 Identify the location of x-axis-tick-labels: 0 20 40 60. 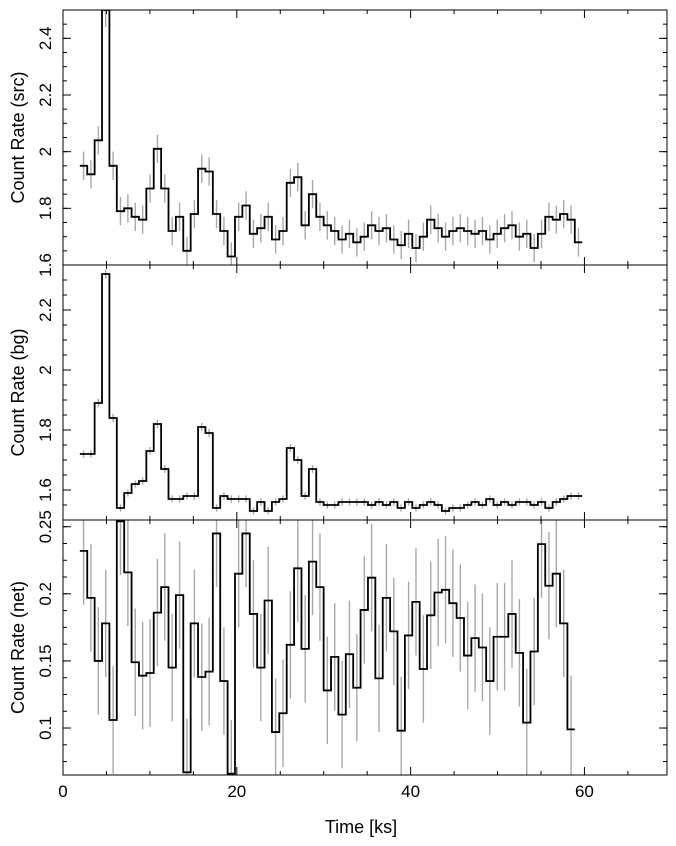
(326, 791).